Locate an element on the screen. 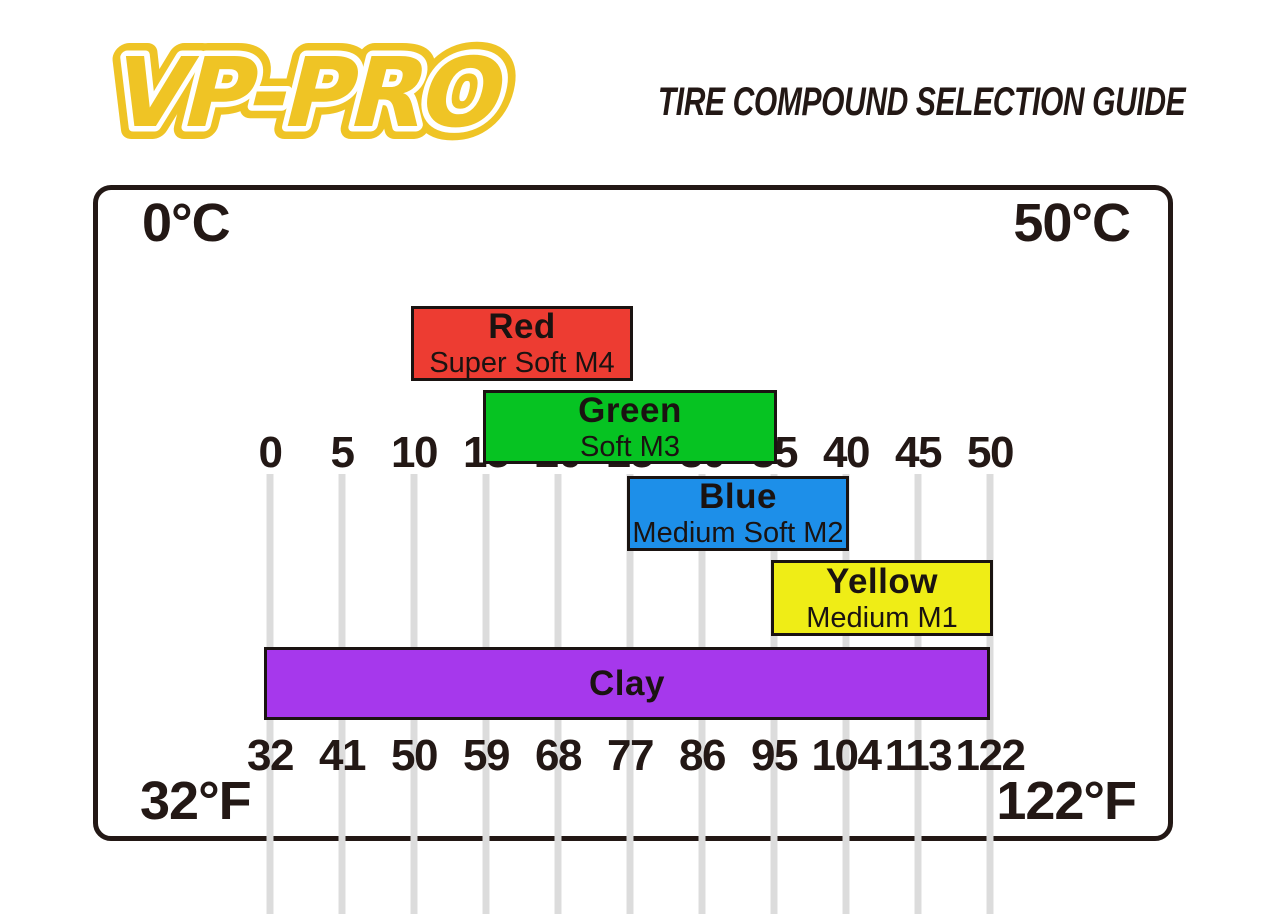 This screenshot has height=914, width=1280. compound-bar-subtitle: Medium Soft M2 is located at coordinates (738, 533).